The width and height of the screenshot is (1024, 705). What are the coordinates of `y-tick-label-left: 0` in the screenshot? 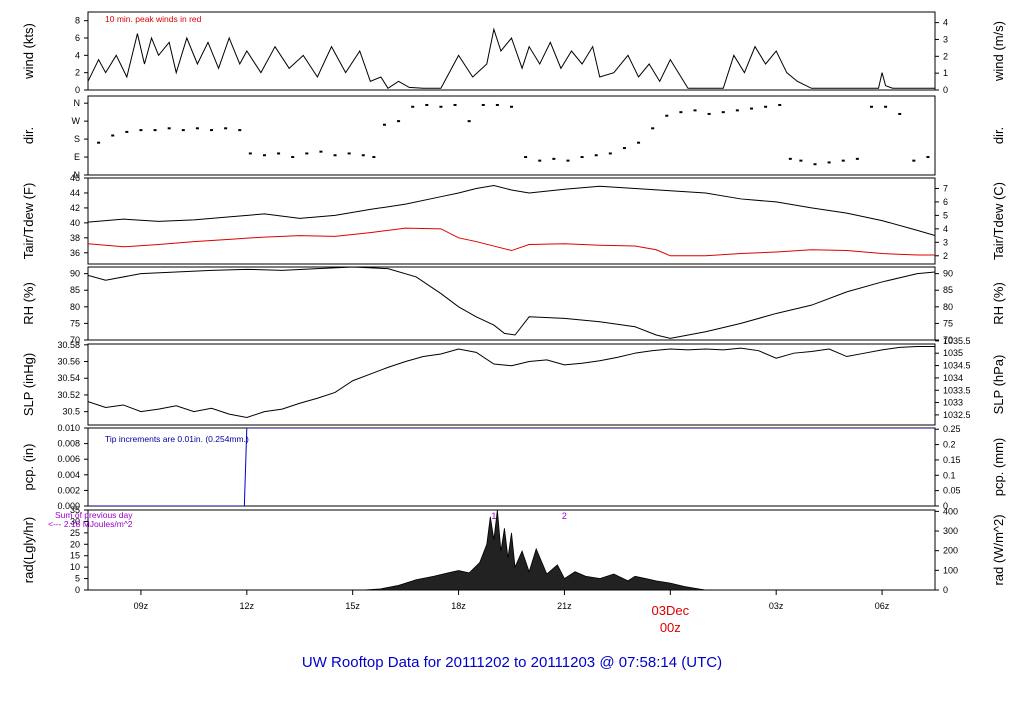 It's located at (77, 590).